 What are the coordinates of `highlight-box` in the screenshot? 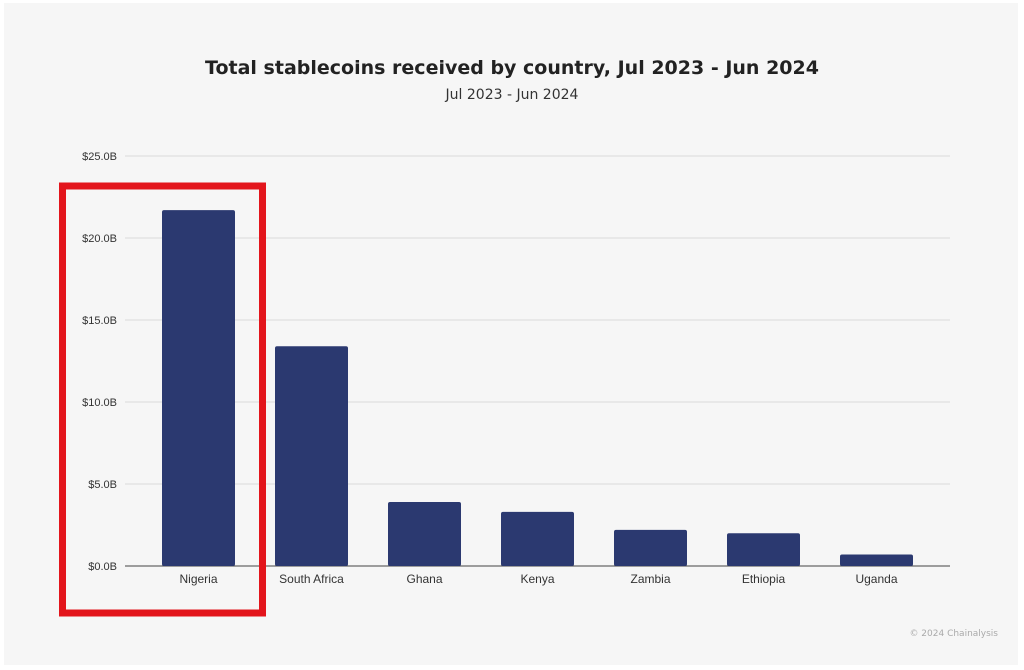 It's located at (162, 399).